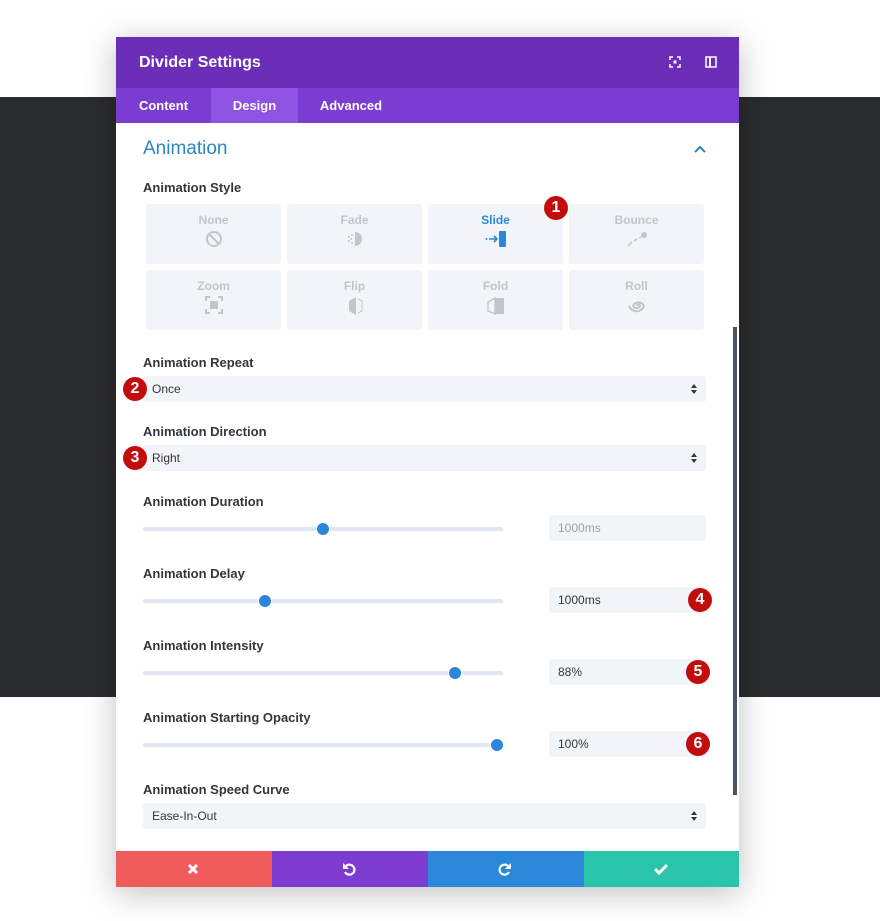 Image resolution: width=880 pixels, height=921 pixels. Describe the element at coordinates (627, 744) in the screenshot. I see `text-input: 100%` at that location.